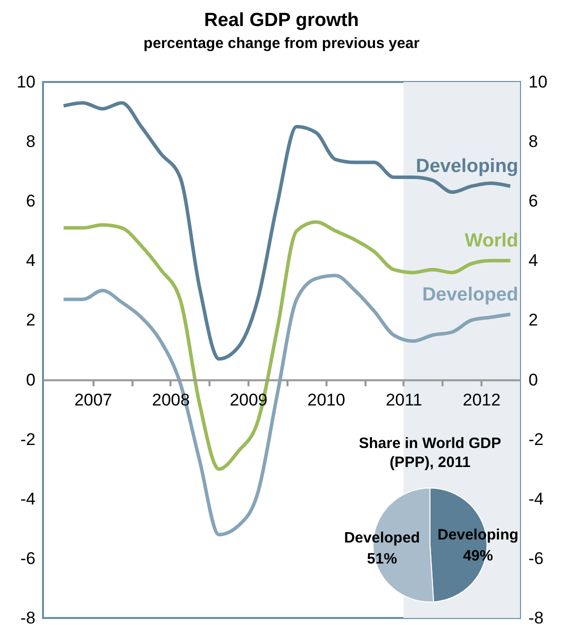  What do you see at coordinates (430, 453) in the screenshot?
I see `chart-title: Share in World GDP (PPP), 2011` at bounding box center [430, 453].